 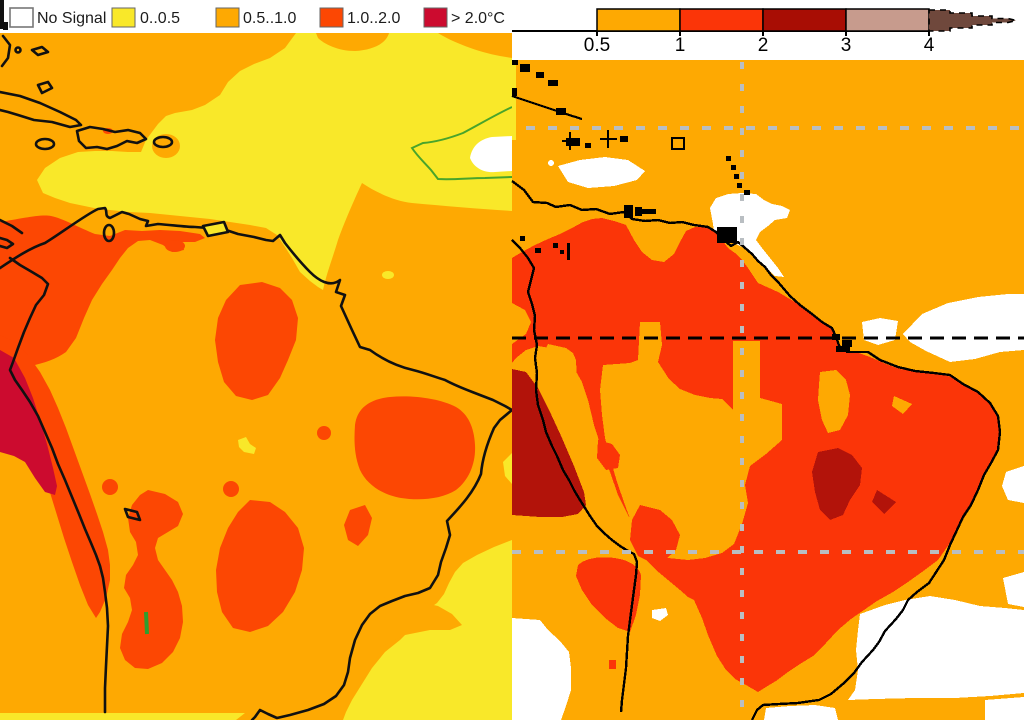 What do you see at coordinates (763, 45) in the screenshot?
I see `svg-text: 2` at bounding box center [763, 45].